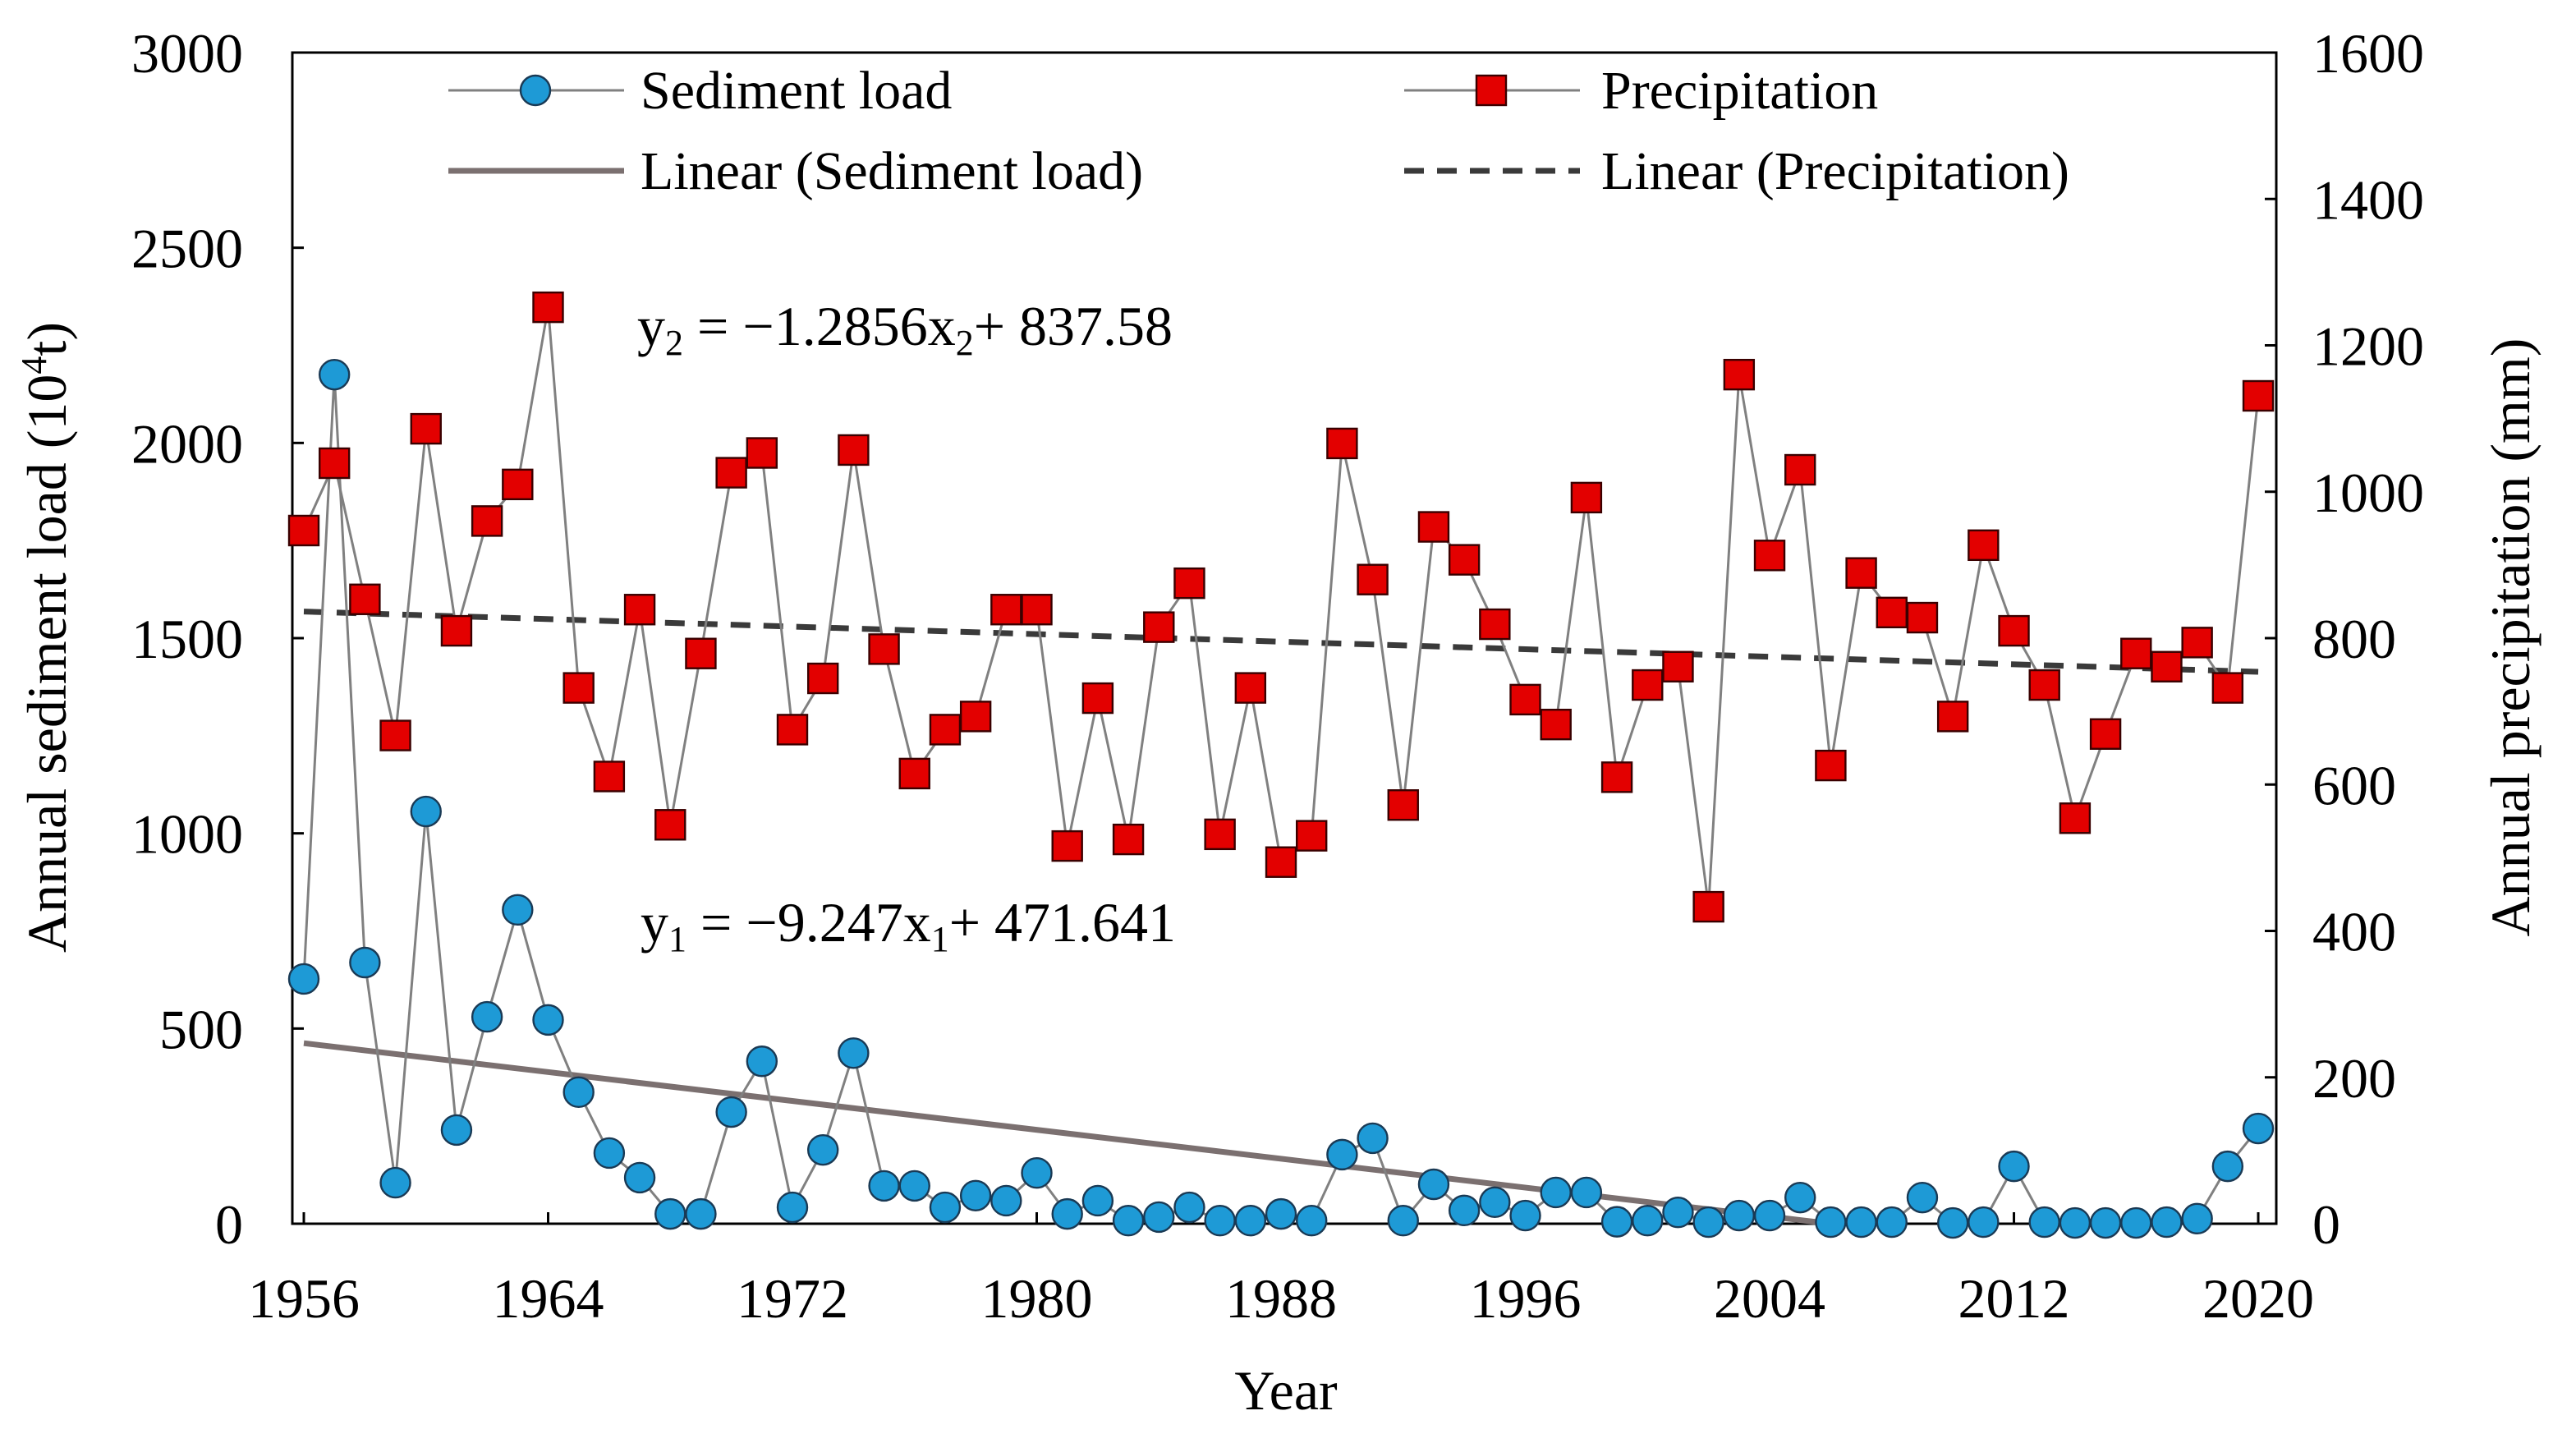  I want to click on y-tick-label: 500, so click(201, 1029).